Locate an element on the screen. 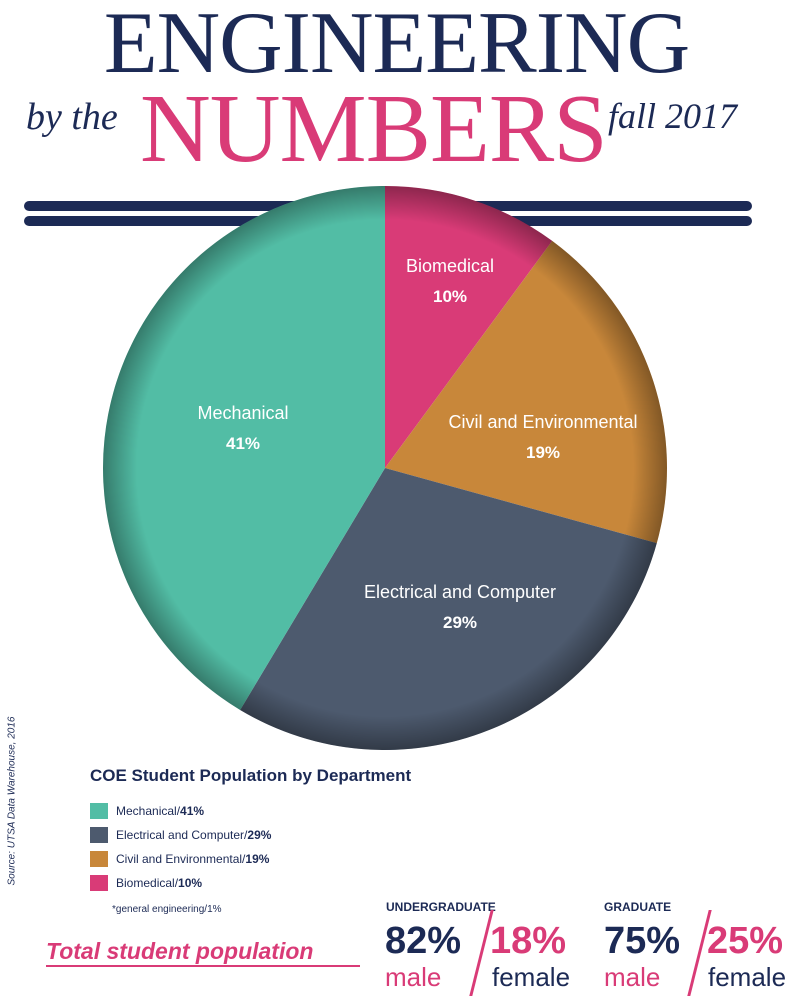  total-population-underline is located at coordinates (203, 966).